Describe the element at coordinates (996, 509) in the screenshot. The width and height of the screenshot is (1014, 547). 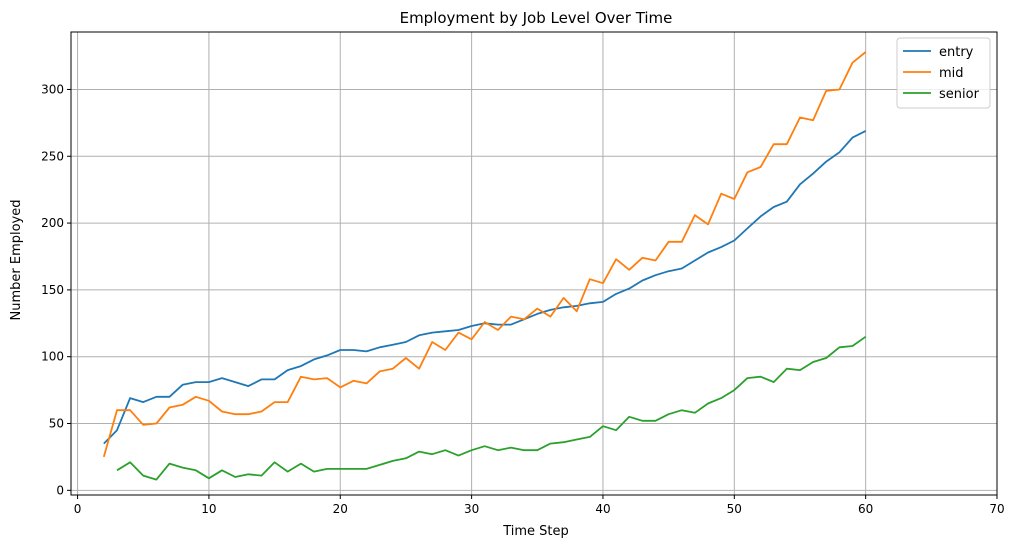
I see `x-tick-label: 70` at that location.